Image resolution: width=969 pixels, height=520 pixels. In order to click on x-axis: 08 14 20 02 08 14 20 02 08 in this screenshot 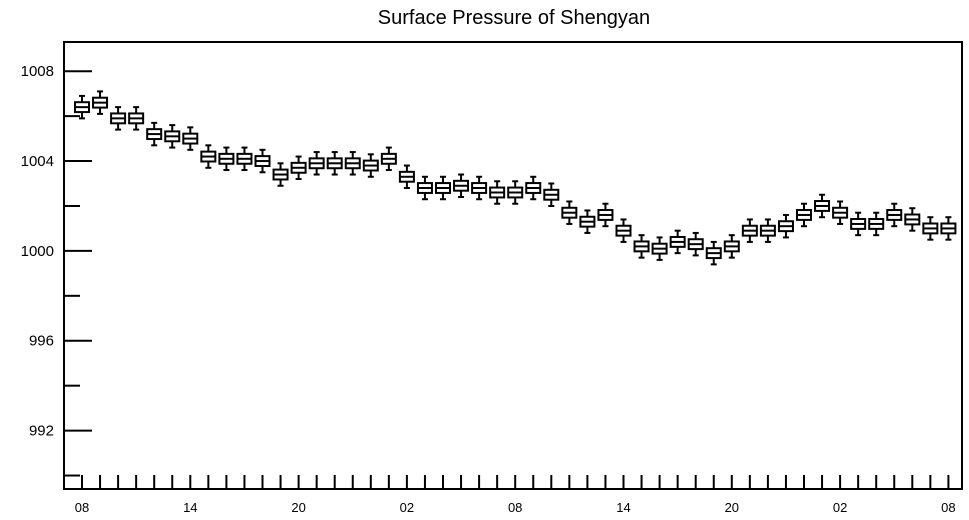, I will do `click(515, 495)`.